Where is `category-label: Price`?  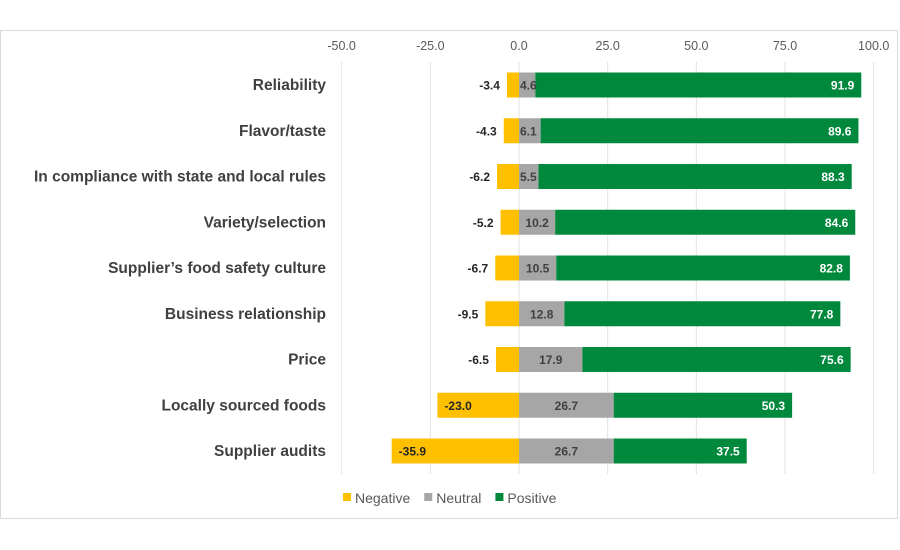 category-label: Price is located at coordinates (307, 360).